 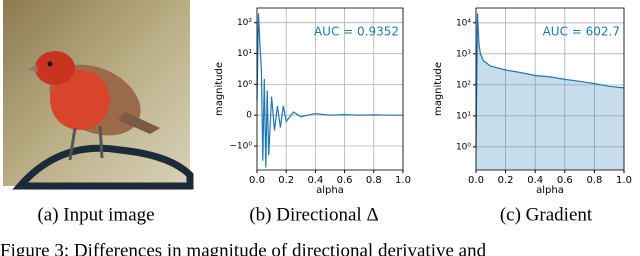 I want to click on area, so click(x=550, y=91).